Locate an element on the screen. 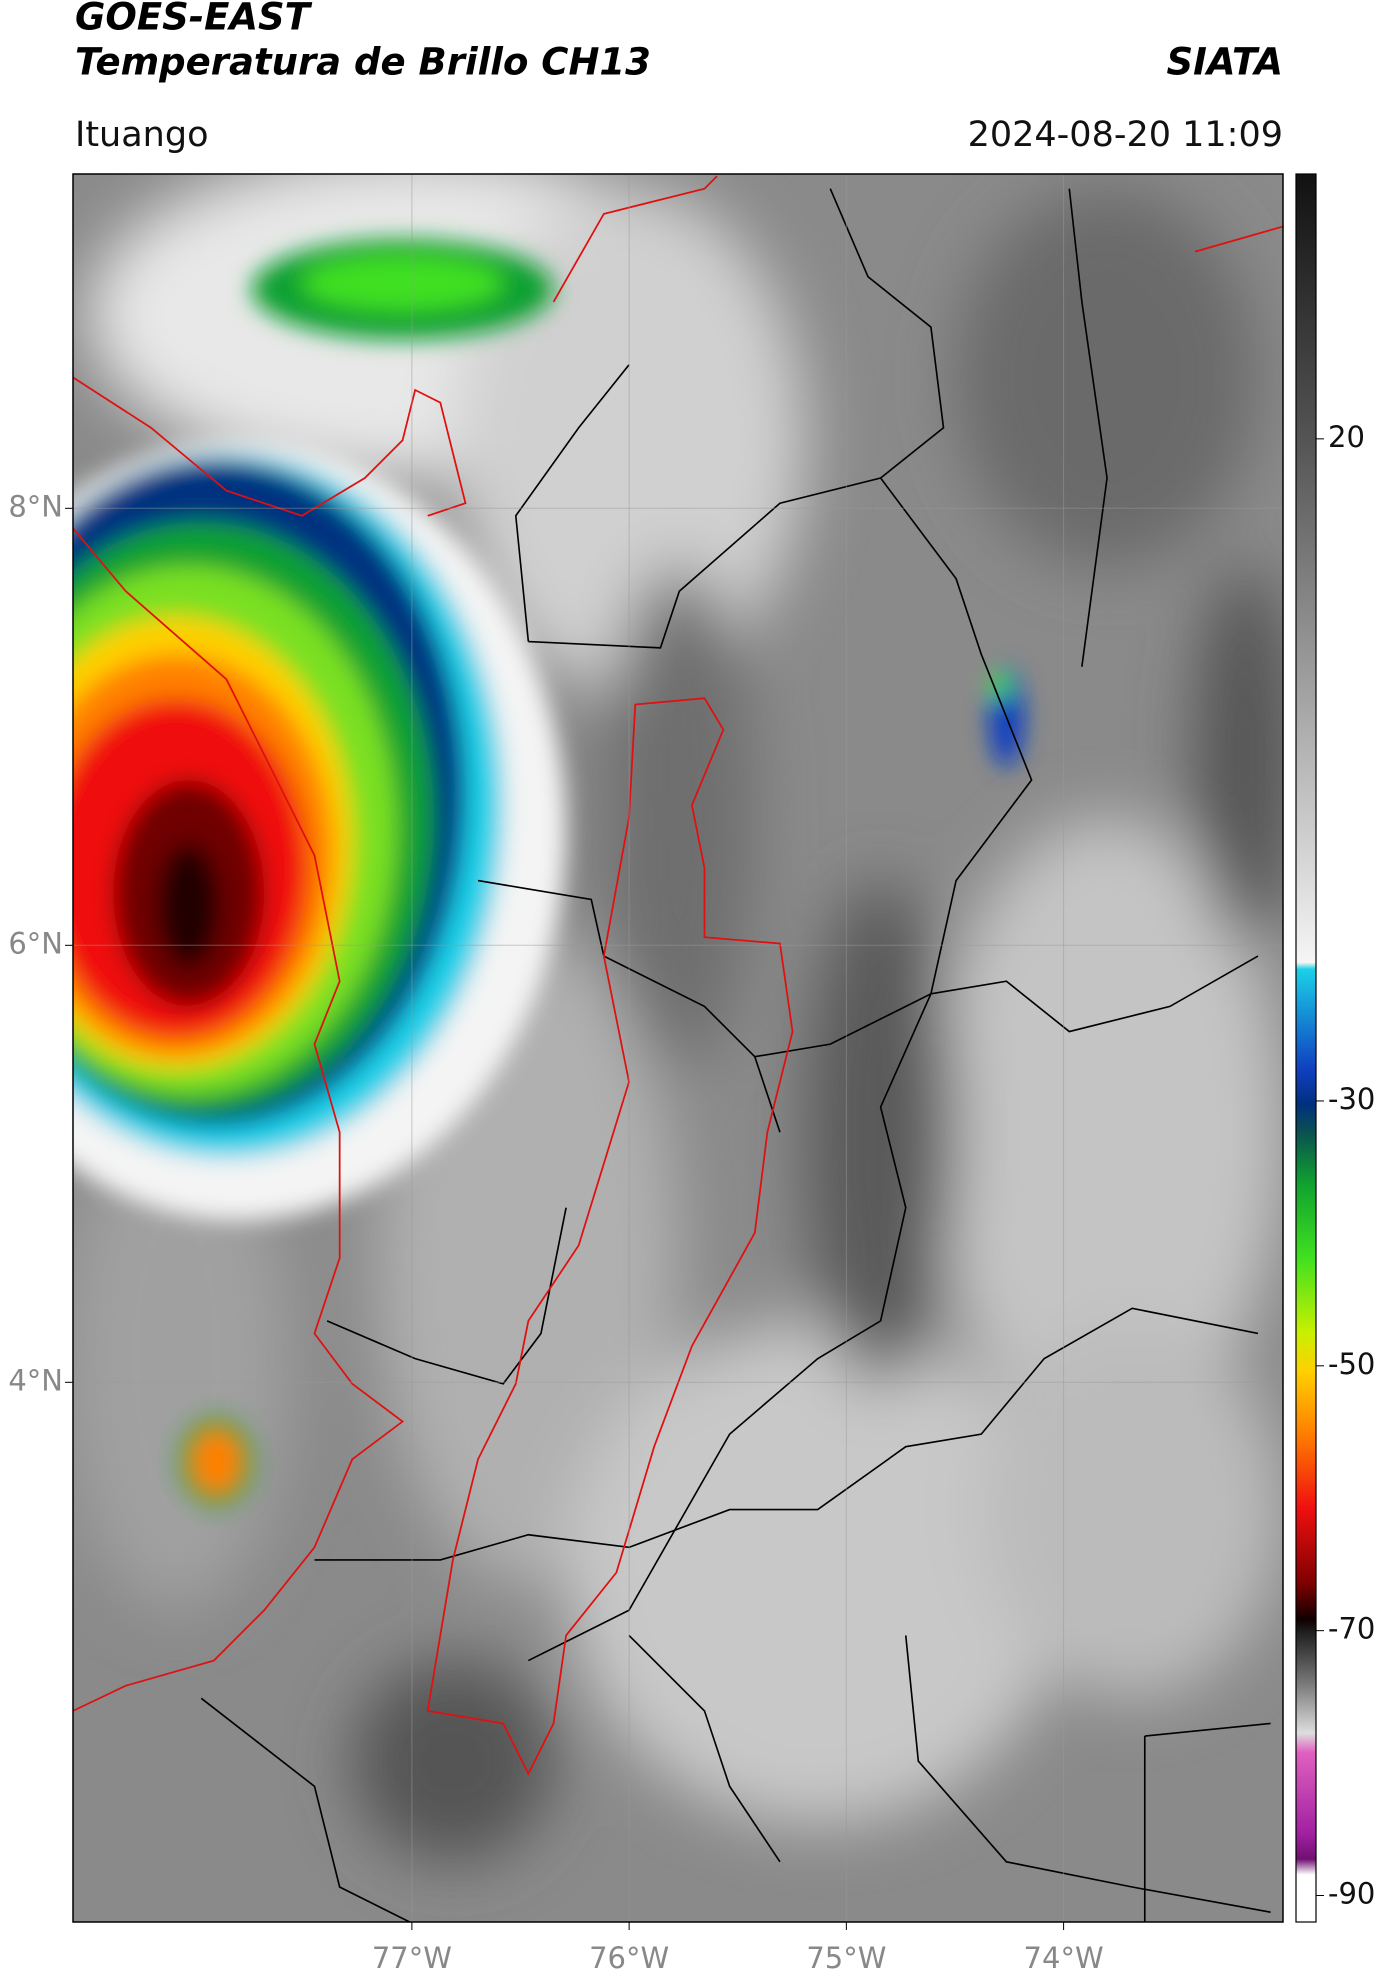 The width and height of the screenshot is (1384, 1985). timestamp: 2024-08-20 11:09 is located at coordinates (1125, 135).